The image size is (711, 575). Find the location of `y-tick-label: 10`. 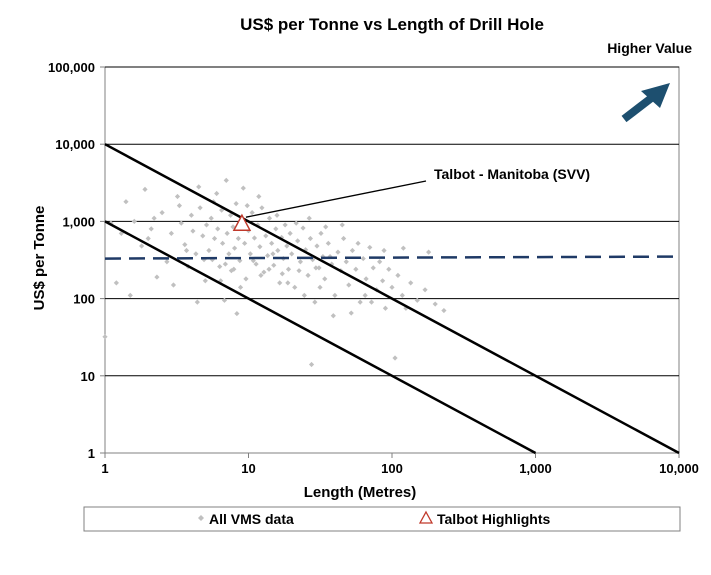

y-tick-label: 10 is located at coordinates (88, 376).